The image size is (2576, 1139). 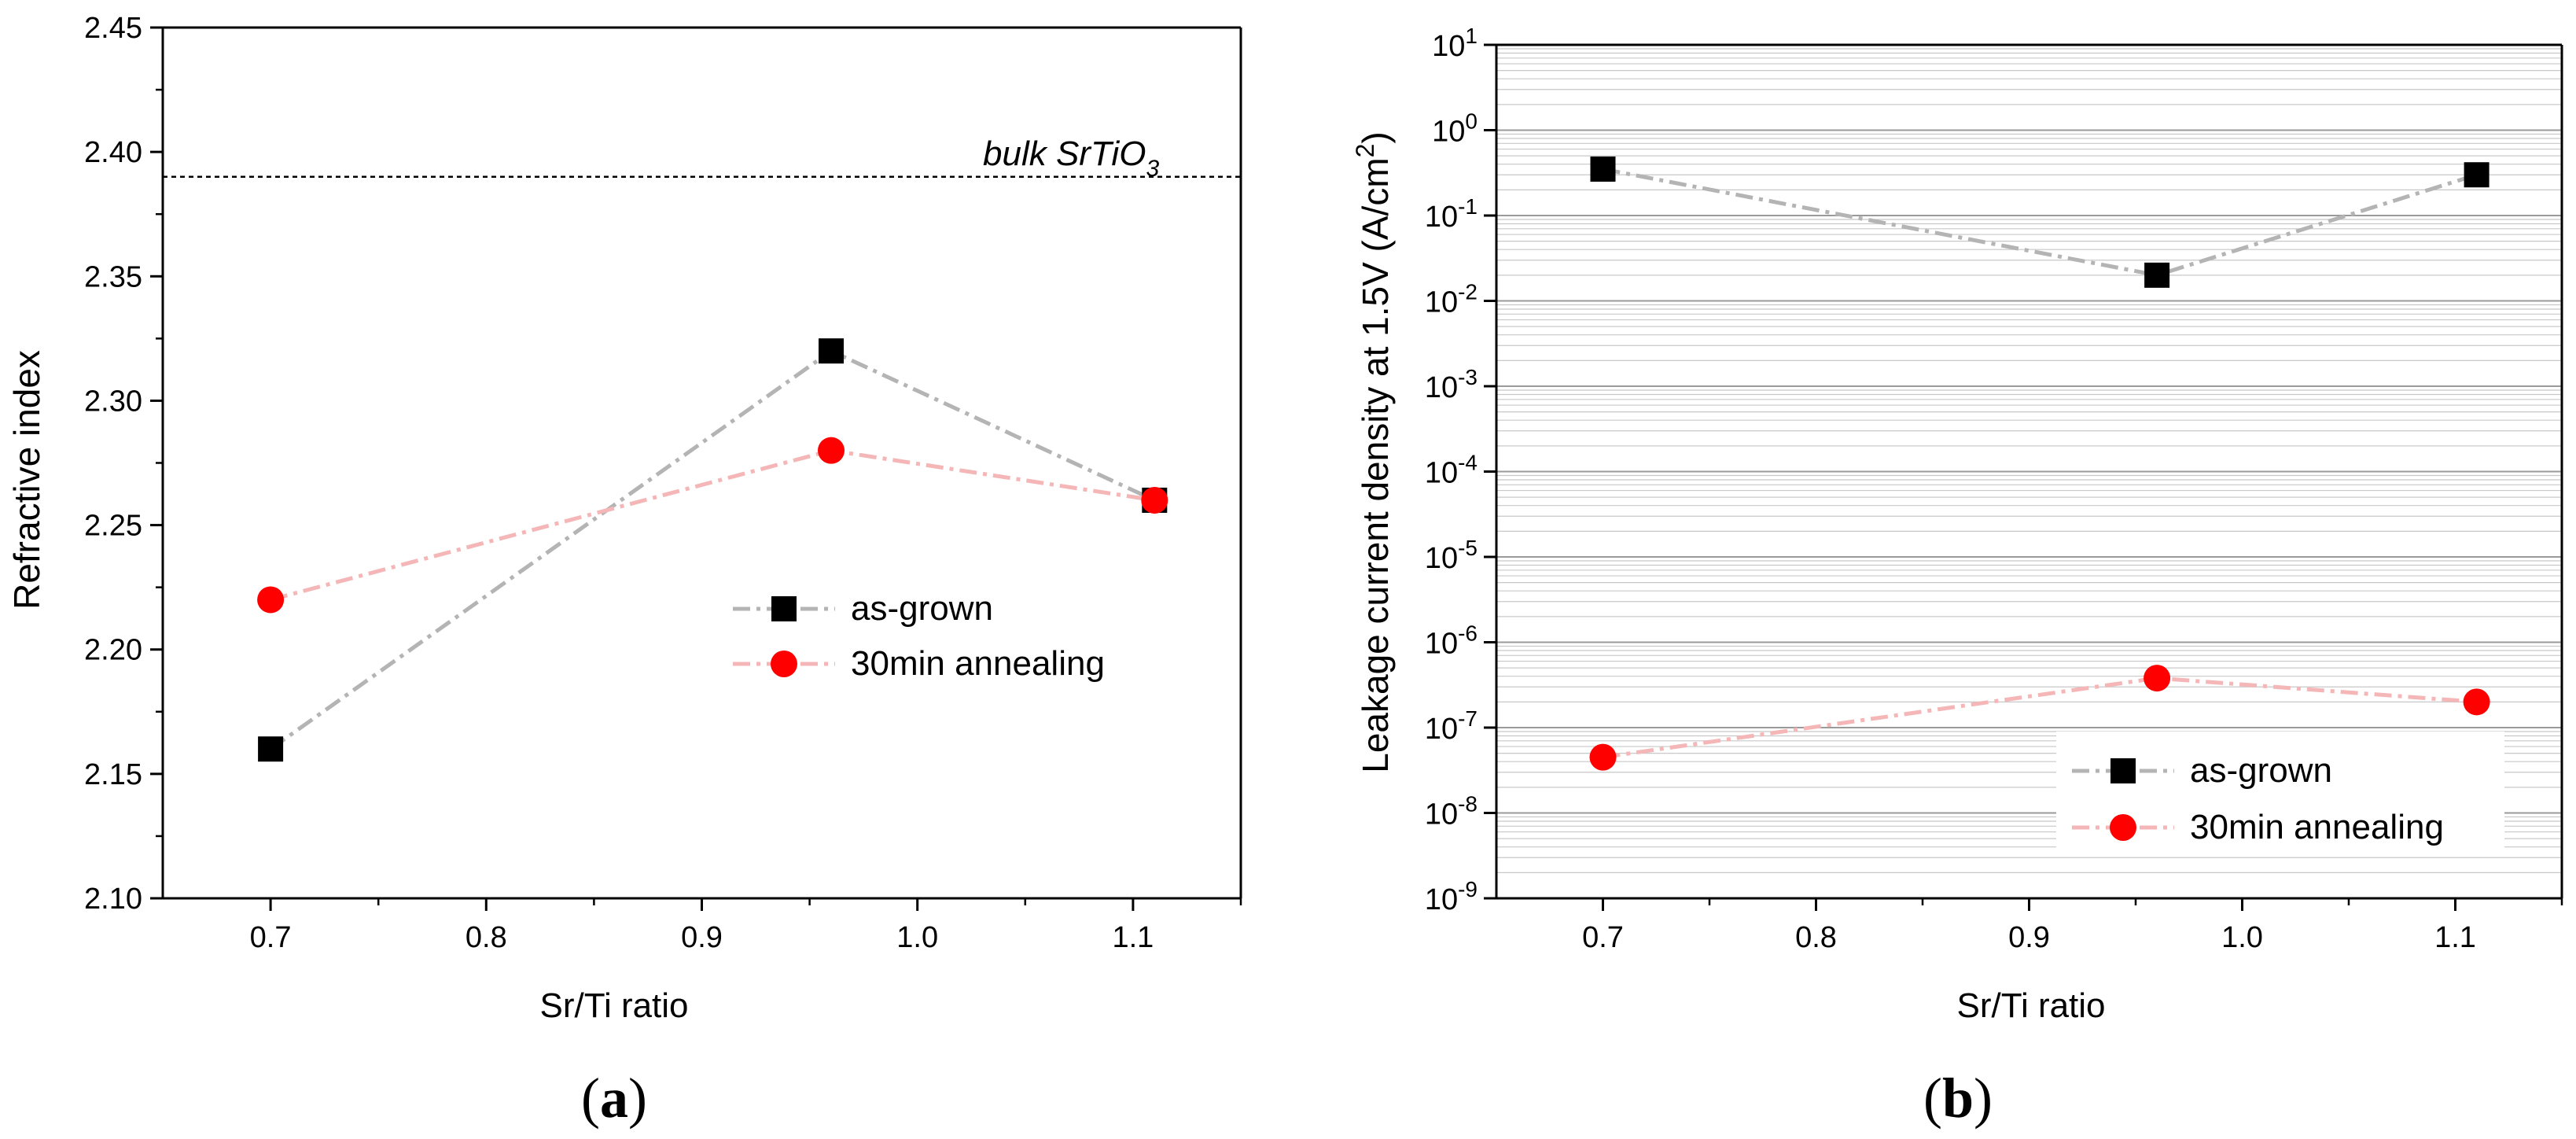 What do you see at coordinates (2031, 1005) in the screenshot?
I see `chart-b-xlabel: Sr/Ti ratio` at bounding box center [2031, 1005].